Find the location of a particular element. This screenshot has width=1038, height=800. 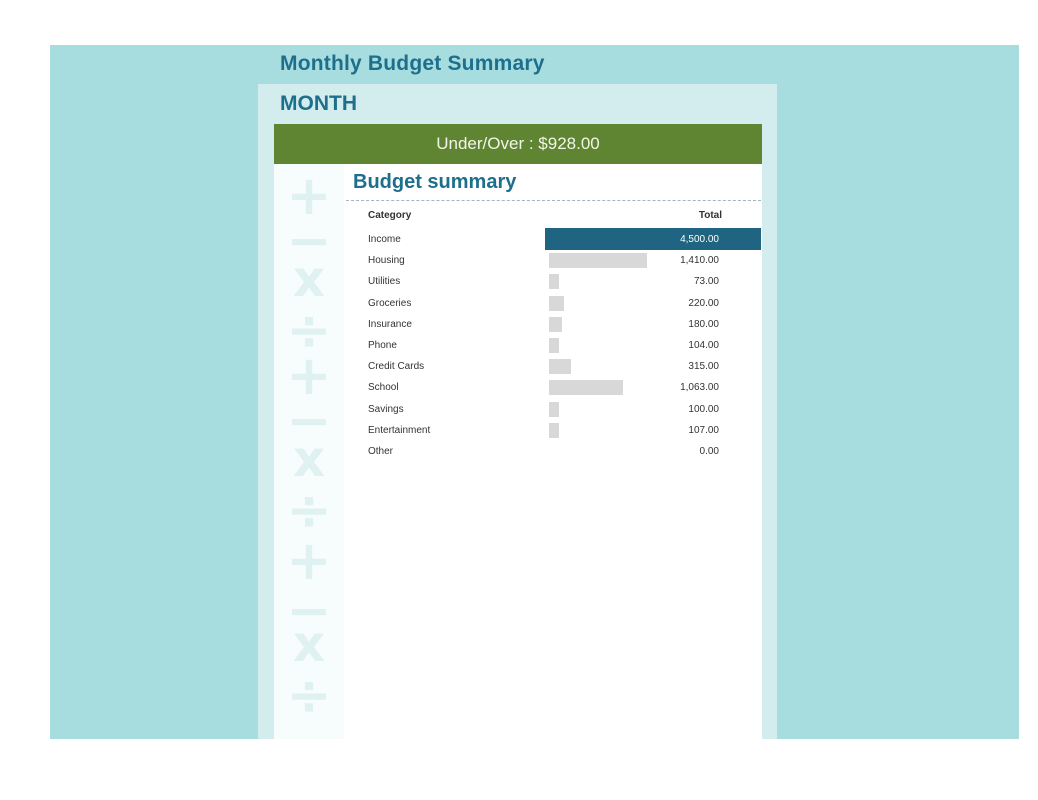

row-category: Phone is located at coordinates (382, 345).